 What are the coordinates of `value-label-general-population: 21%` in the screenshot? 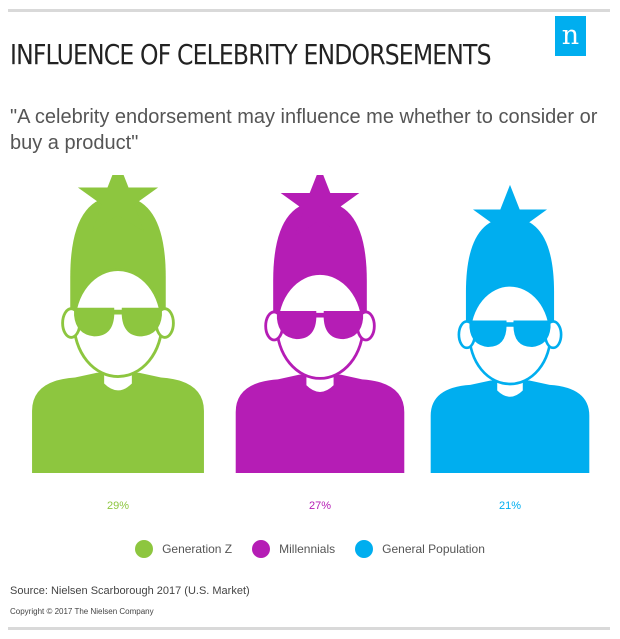 It's located at (510, 506).